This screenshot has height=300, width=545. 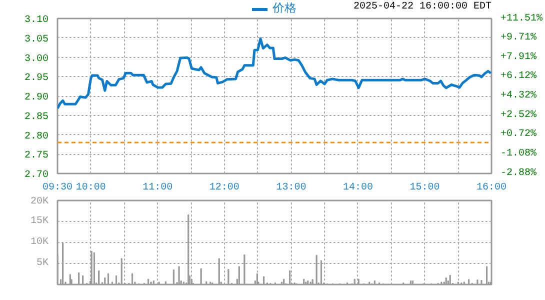 I want to click on x-tick-label: 13:00, so click(x=291, y=188).